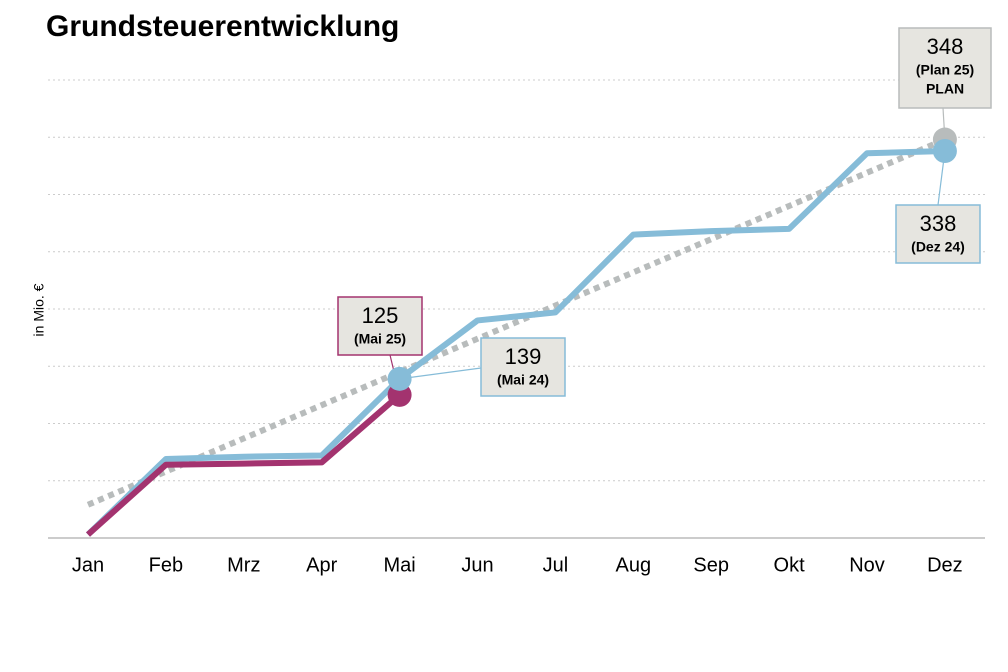 This screenshot has width=1008, height=672. Describe the element at coordinates (556, 565) in the screenshot. I see `x-tick-label: Jul` at that location.